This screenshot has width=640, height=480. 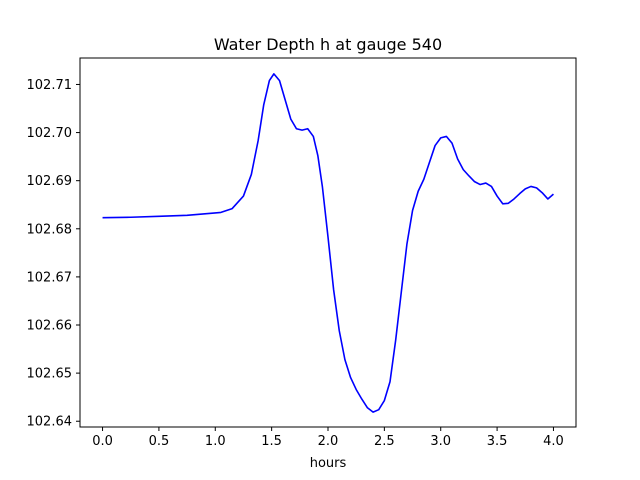 I want to click on y-tick-label: 102.67, so click(x=50, y=277).